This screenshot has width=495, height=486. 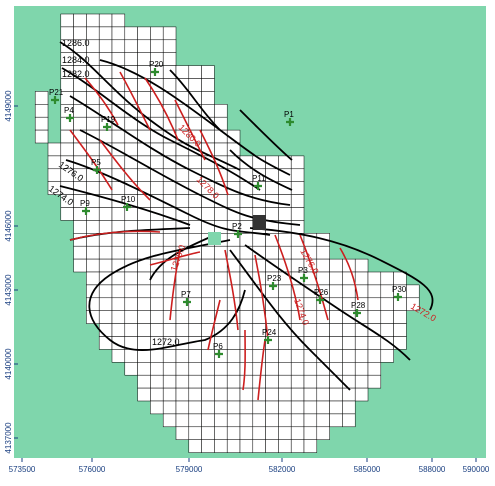 What do you see at coordinates (8, 290) in the screenshot?
I see `y-tick-label: 4143000` at bounding box center [8, 290].